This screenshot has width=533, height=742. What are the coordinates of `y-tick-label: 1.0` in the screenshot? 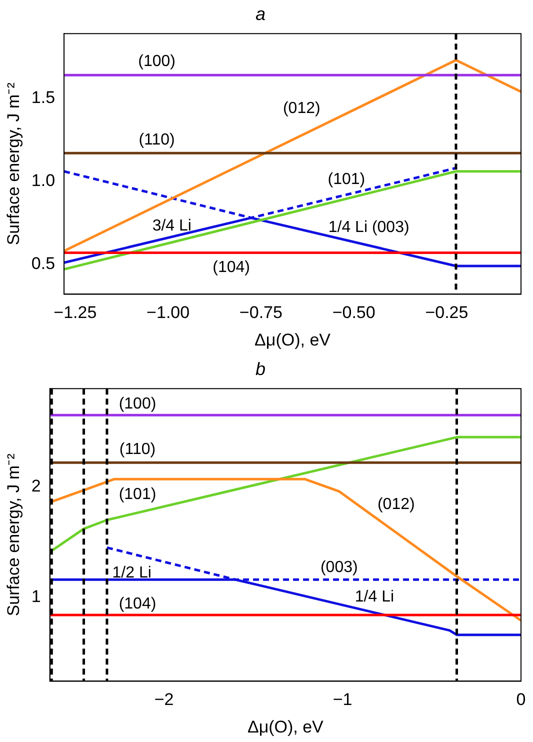 It's located at (43, 180).